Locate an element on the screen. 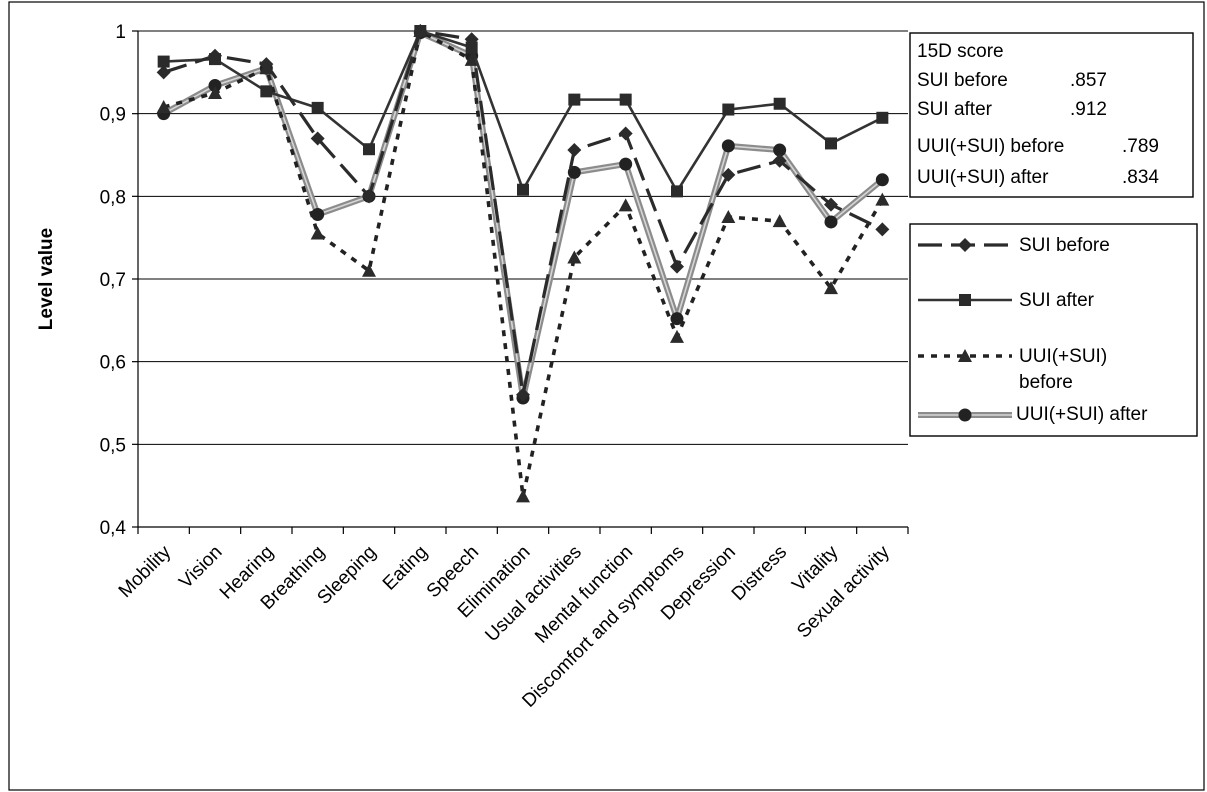 This screenshot has height=792, width=1207. y-tick-label: 0,7 is located at coordinates (113, 280).